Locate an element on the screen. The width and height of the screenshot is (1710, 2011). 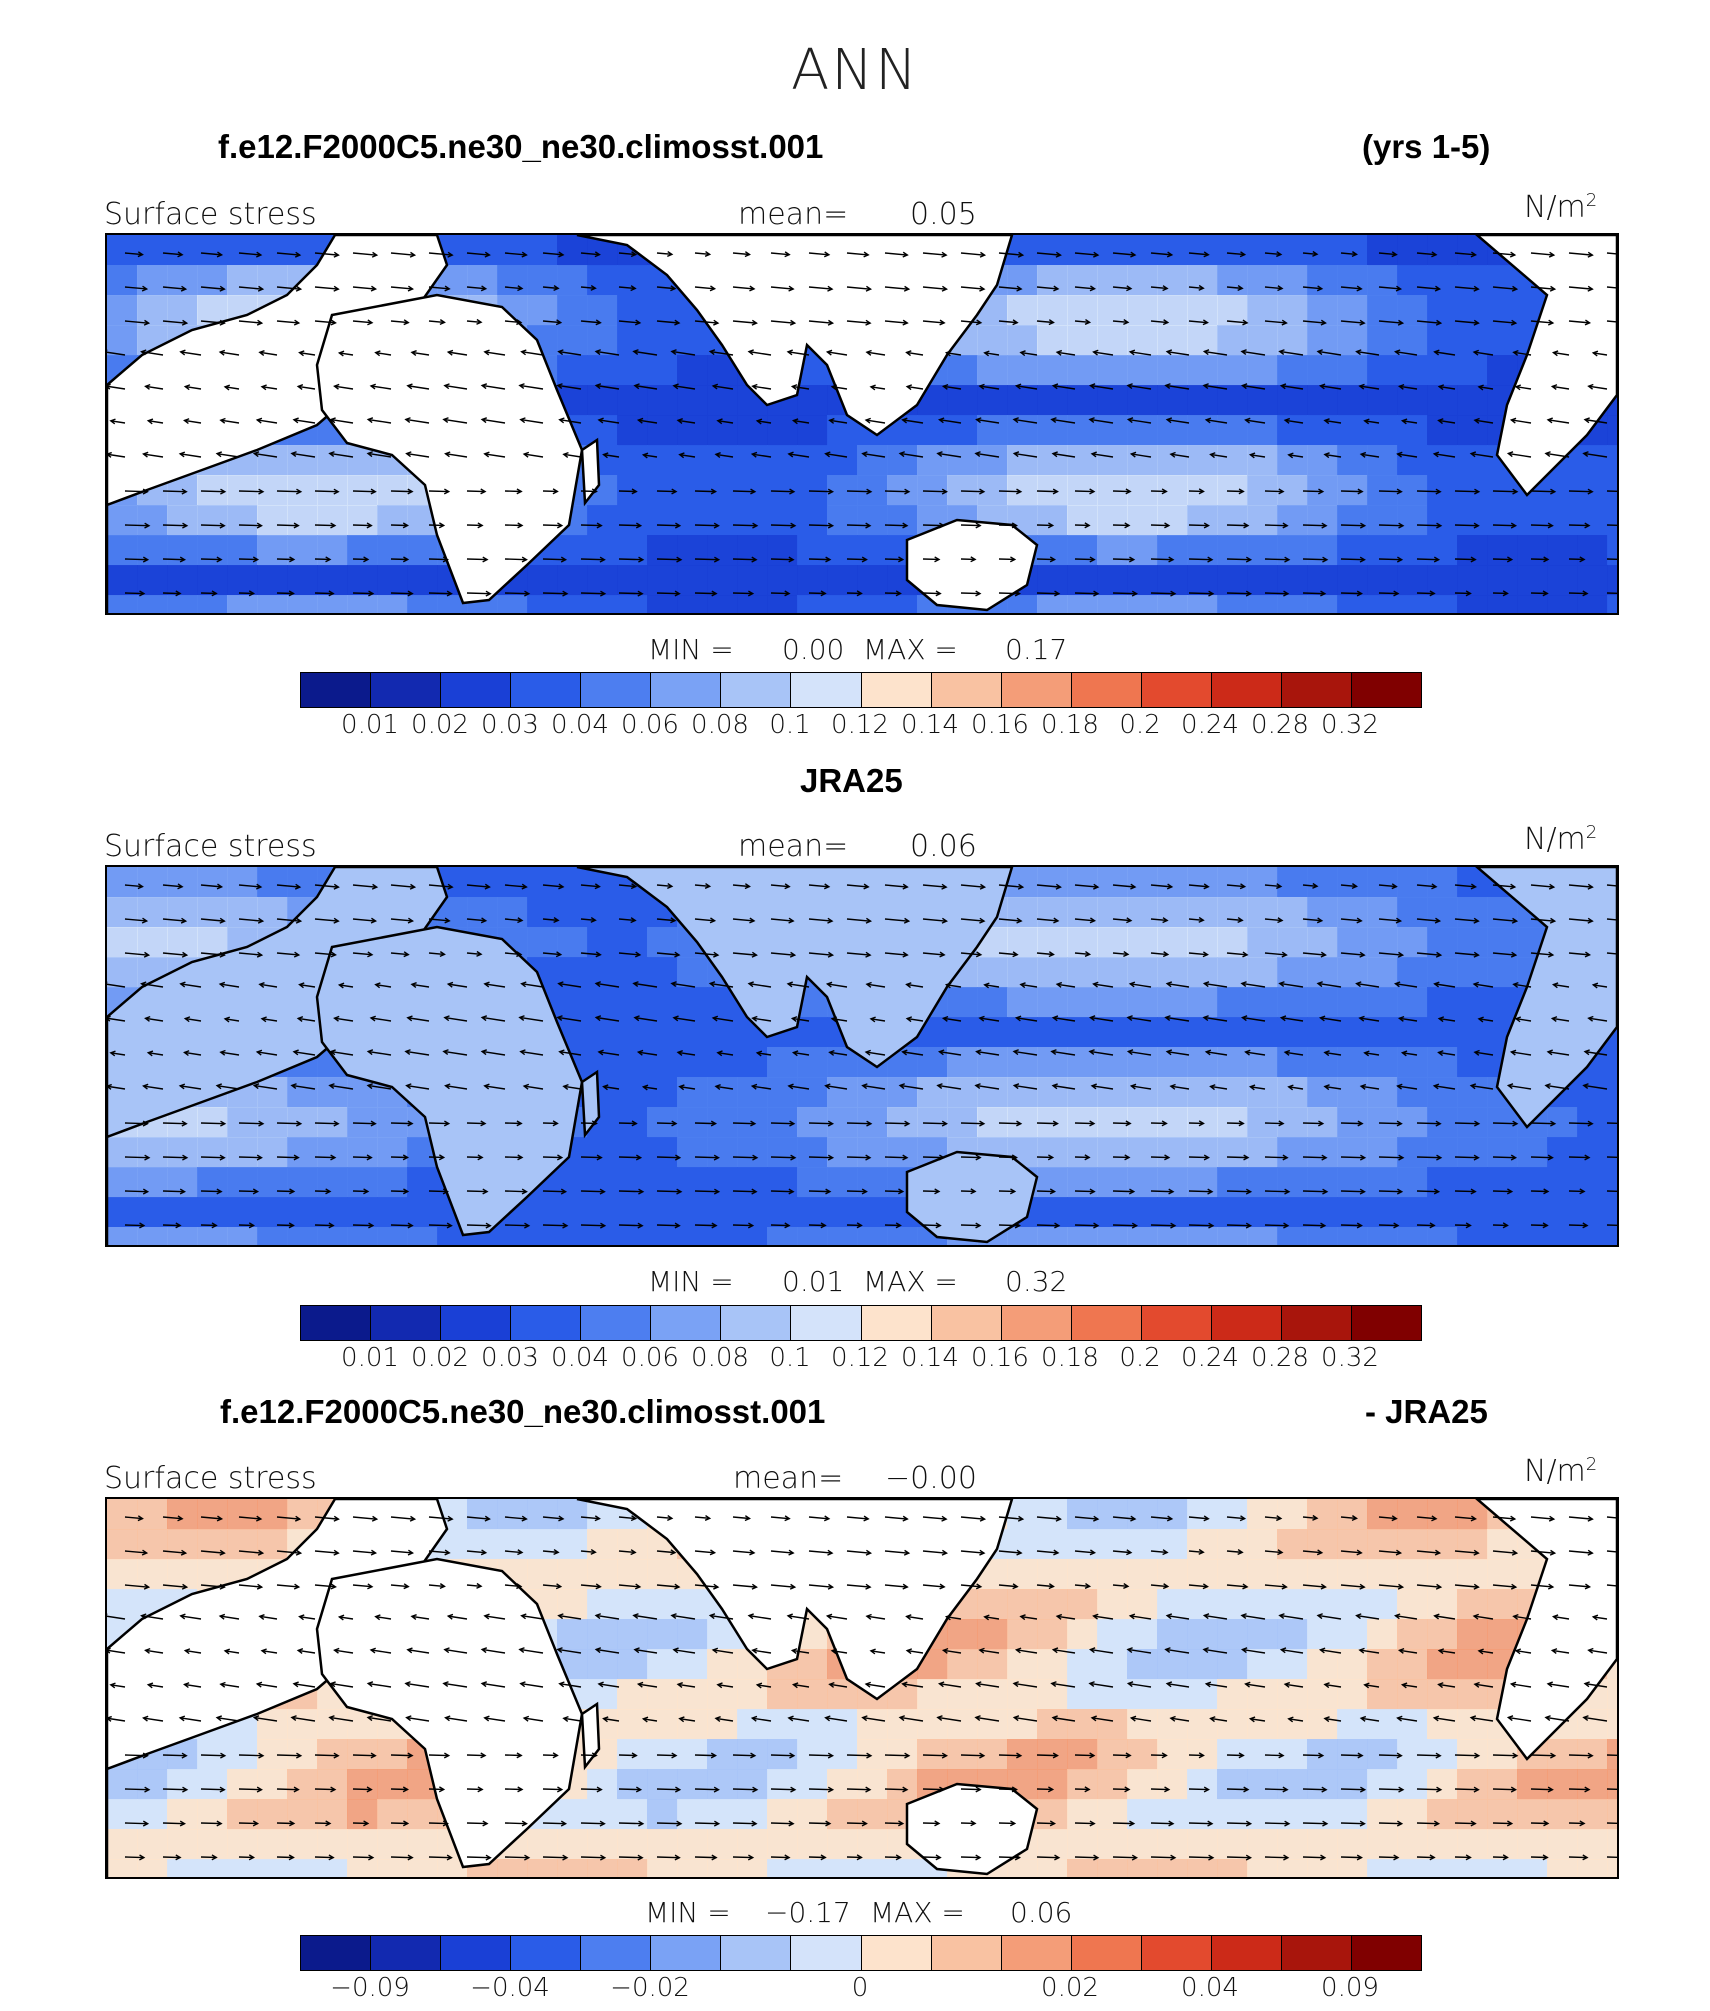
max-value: 0.17 is located at coordinates (1036, 649).